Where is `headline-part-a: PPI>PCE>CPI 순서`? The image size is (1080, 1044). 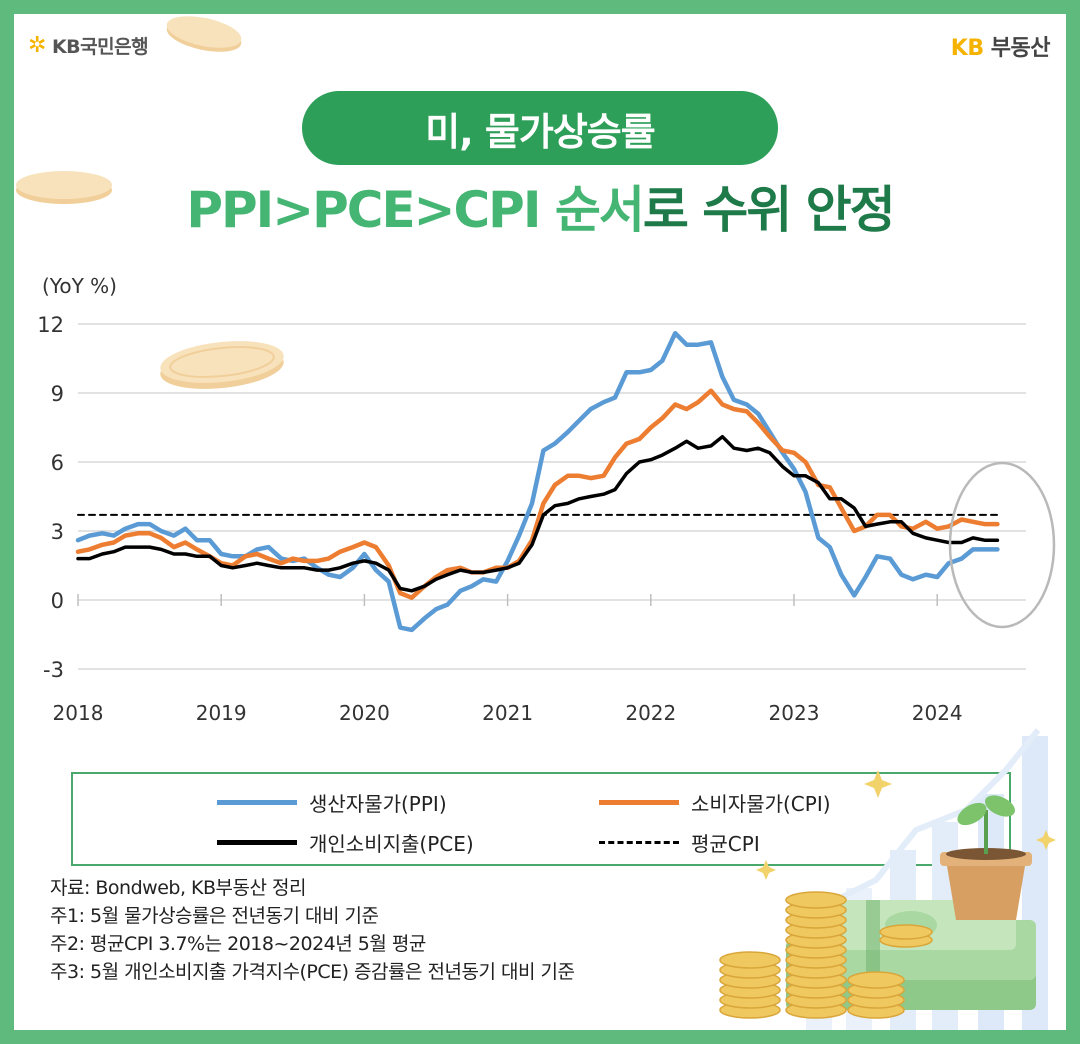 headline-part-a: PPI>PCE>CPI 순서 is located at coordinates (415, 210).